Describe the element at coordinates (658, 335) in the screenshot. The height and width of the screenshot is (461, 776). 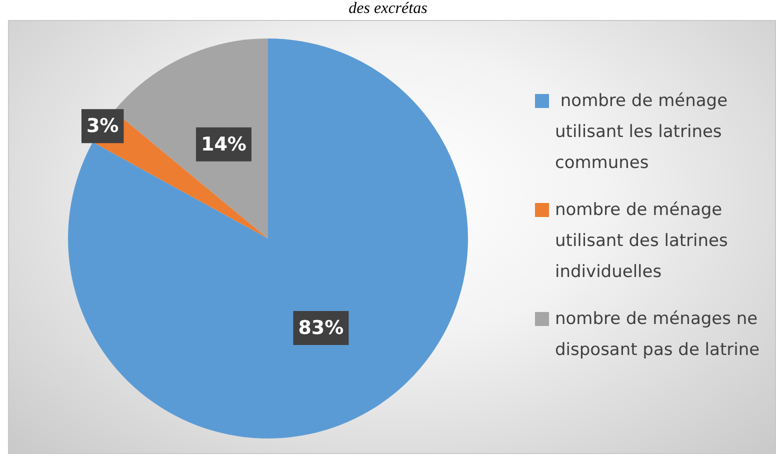
I see `legend-label: nombre de ménages ne disposant pas de latrine` at that location.